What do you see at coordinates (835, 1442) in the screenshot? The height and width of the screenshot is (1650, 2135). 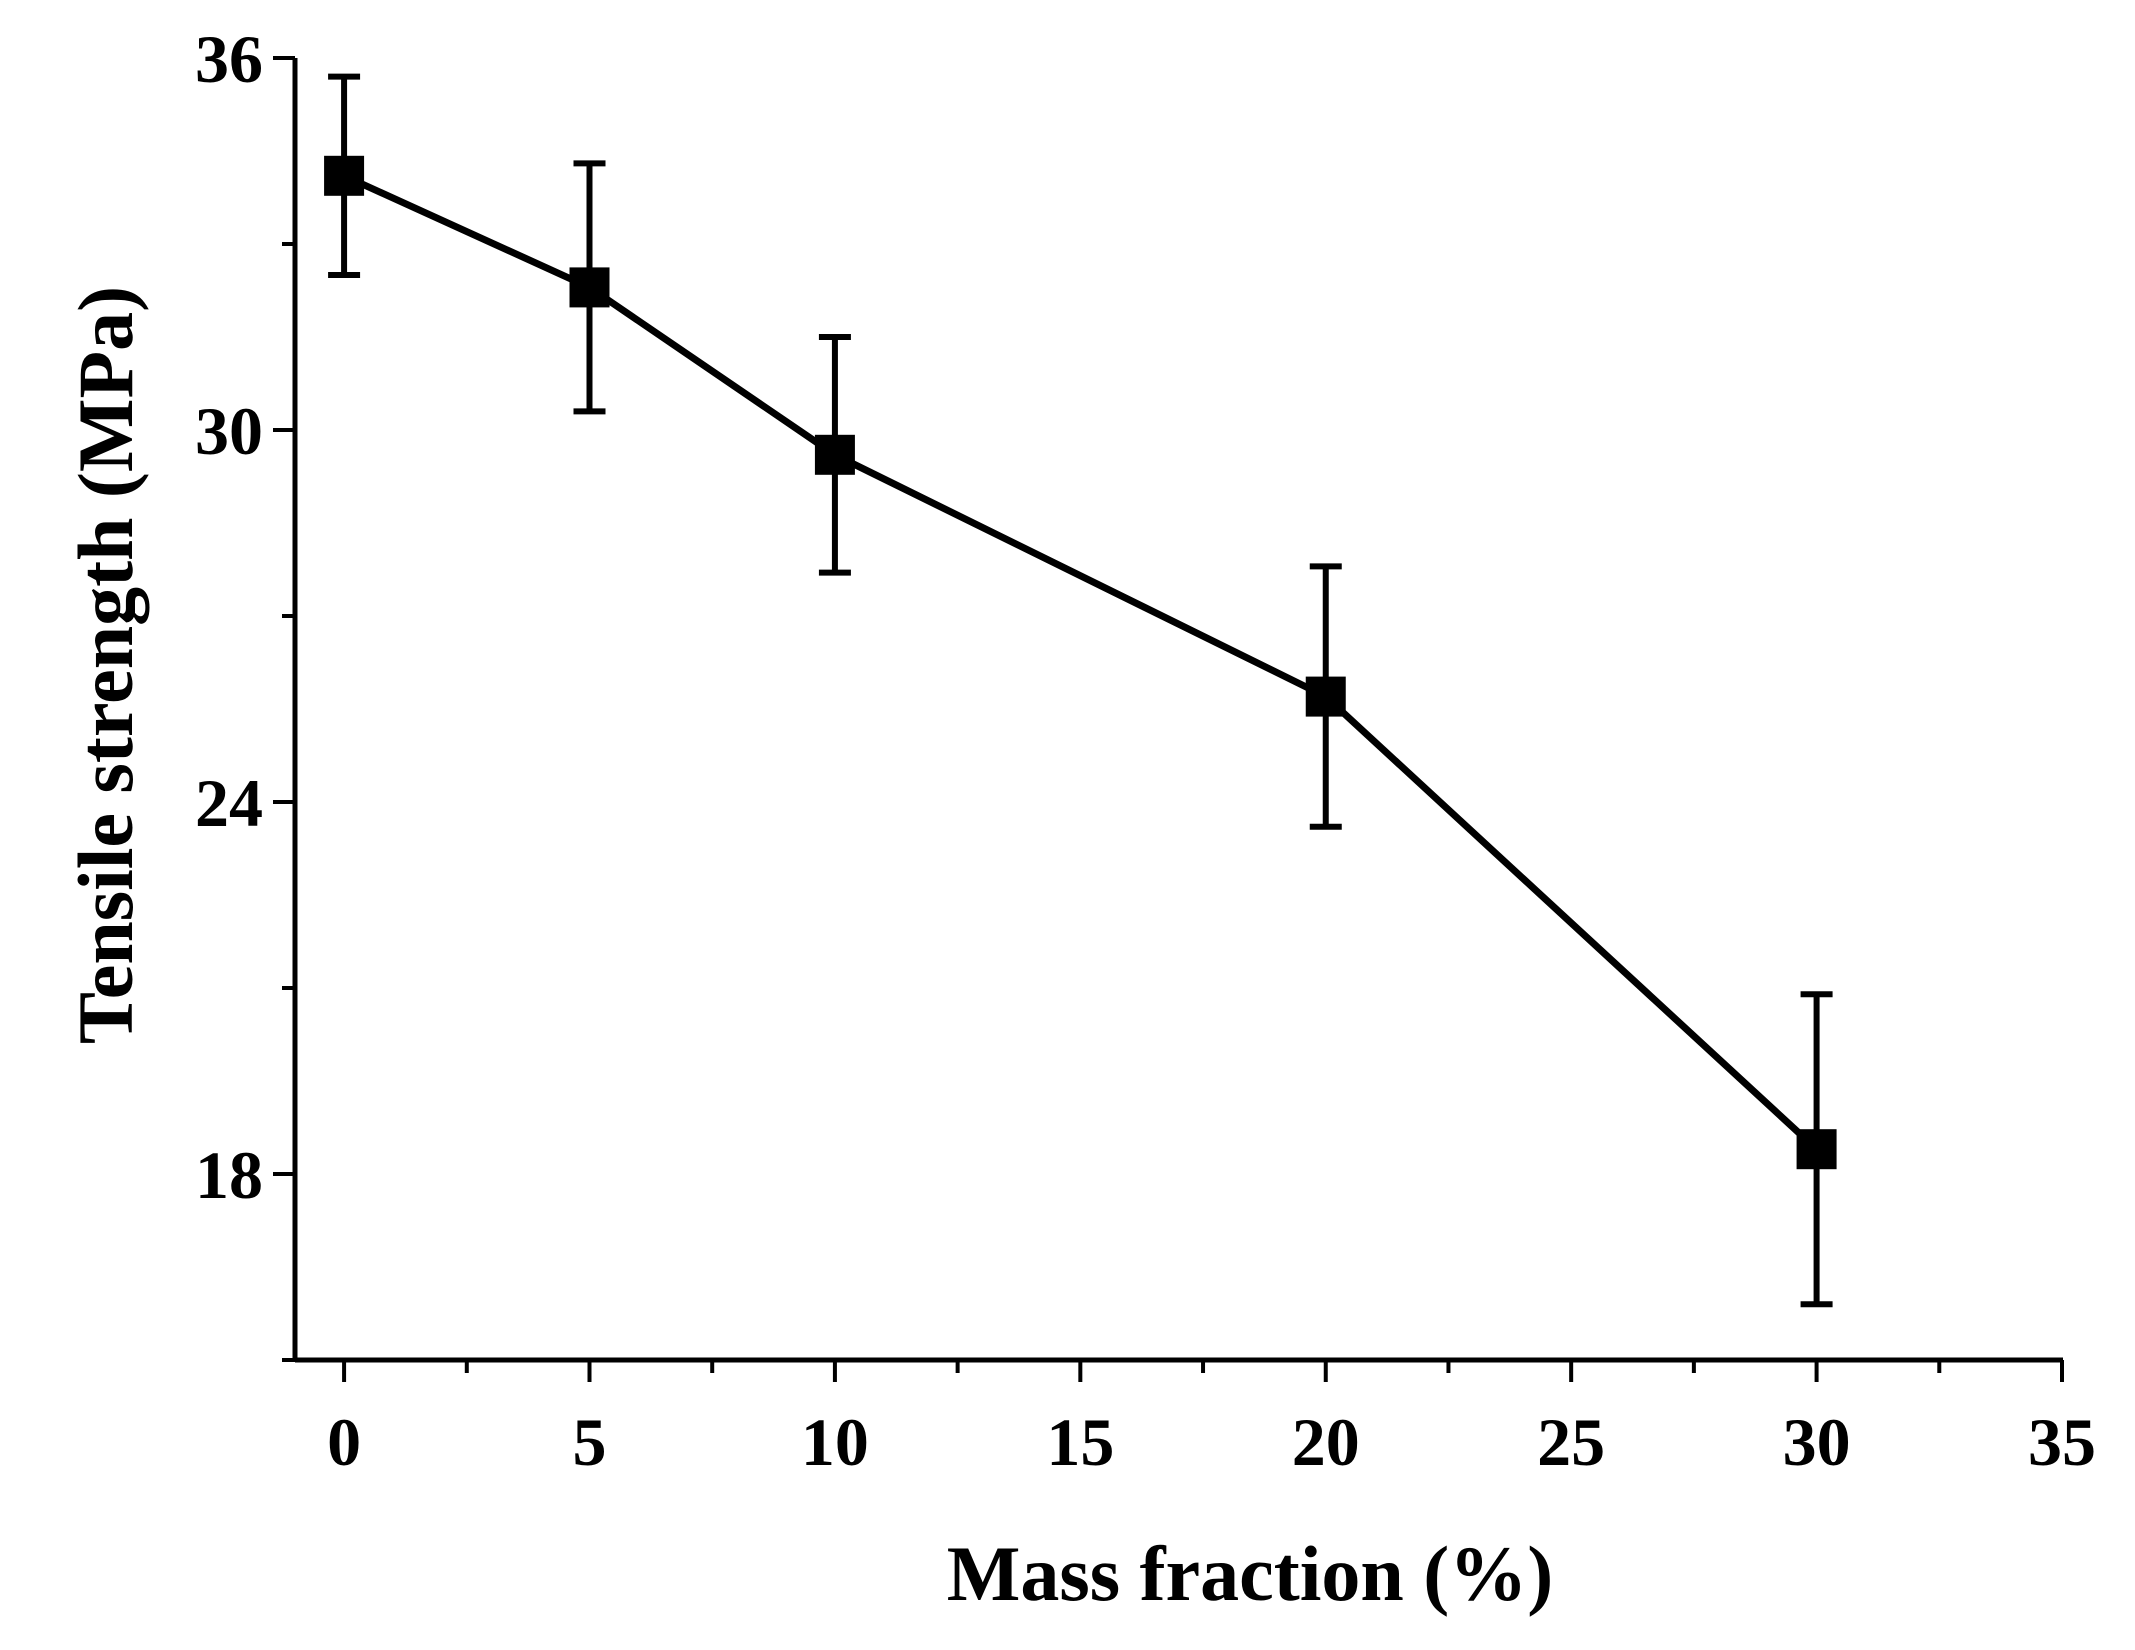 I see `x-tick-label: 10` at bounding box center [835, 1442].